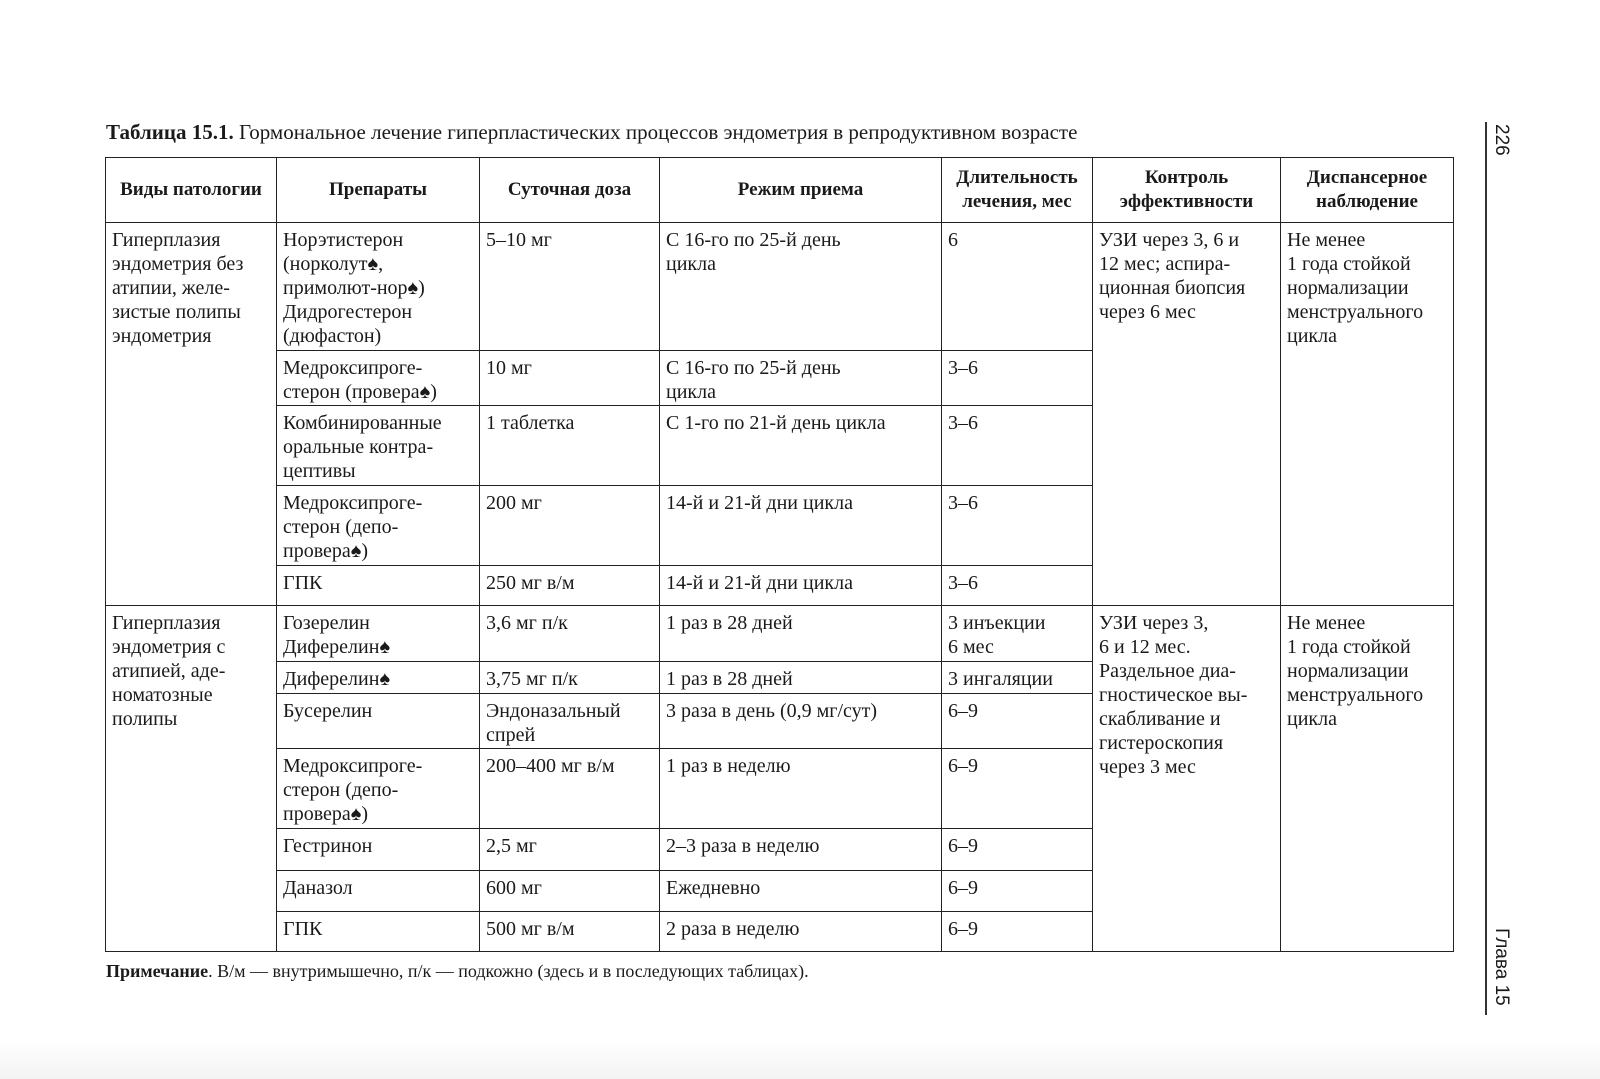 The image size is (1600, 1079). What do you see at coordinates (800, 445) in the screenshot?
I see `regimen-cell: С 1-го по 21-й день цикла` at bounding box center [800, 445].